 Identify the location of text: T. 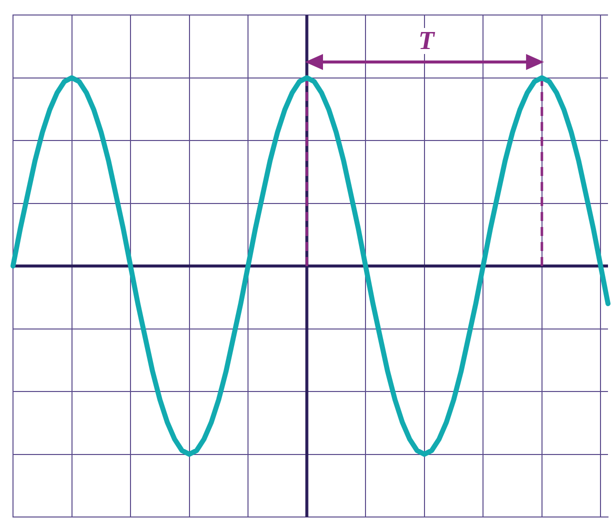
(426, 41).